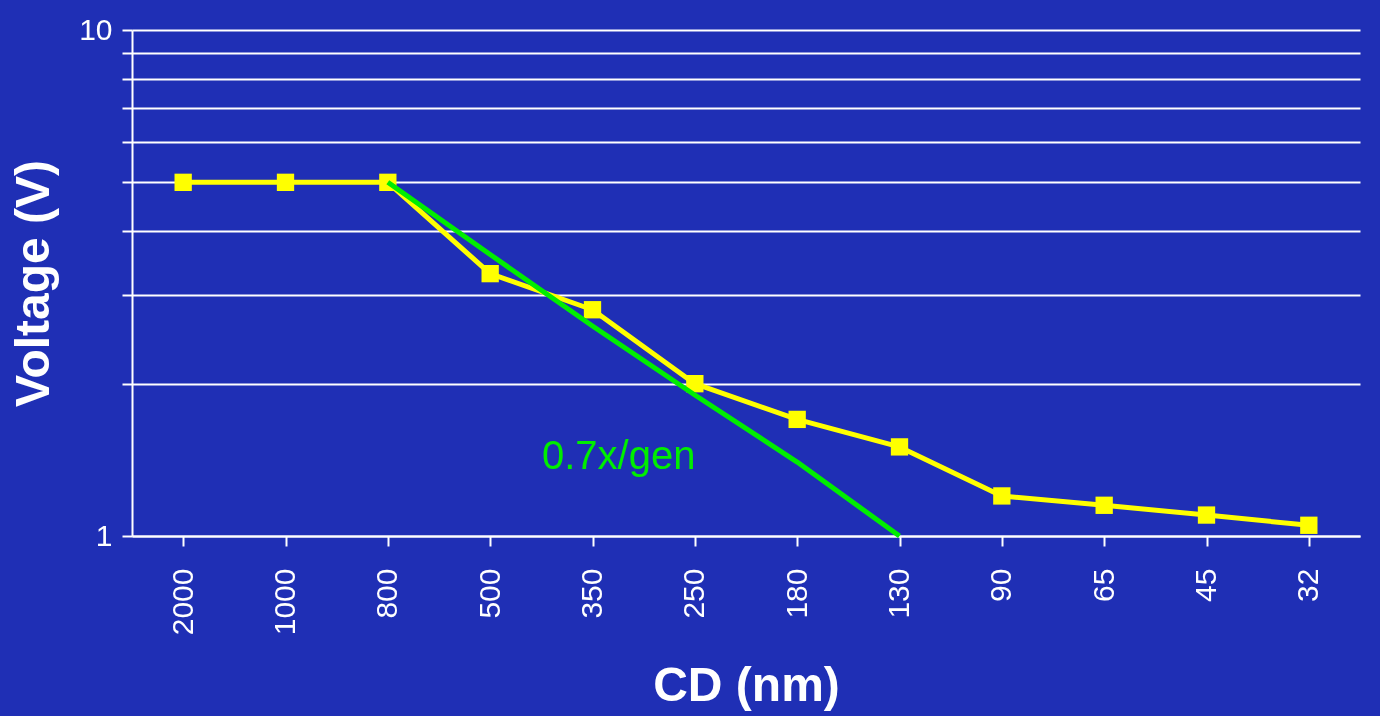  I want to click on x-tick-label: 90, so click(1001, 585).